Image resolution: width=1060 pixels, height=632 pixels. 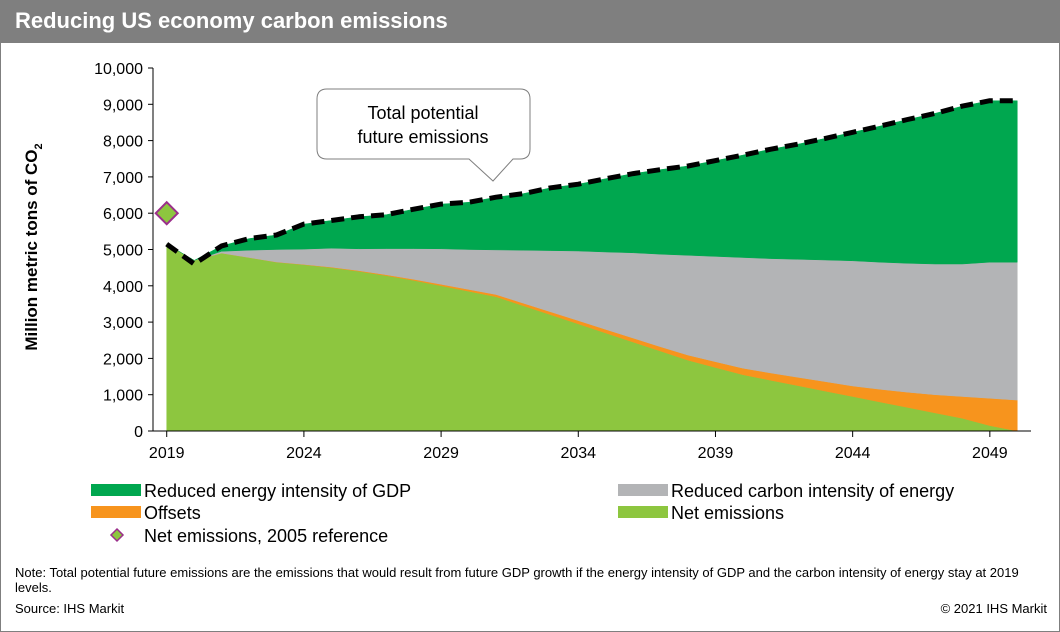 I want to click on y-tick-label: 2,000, so click(x=123, y=359).